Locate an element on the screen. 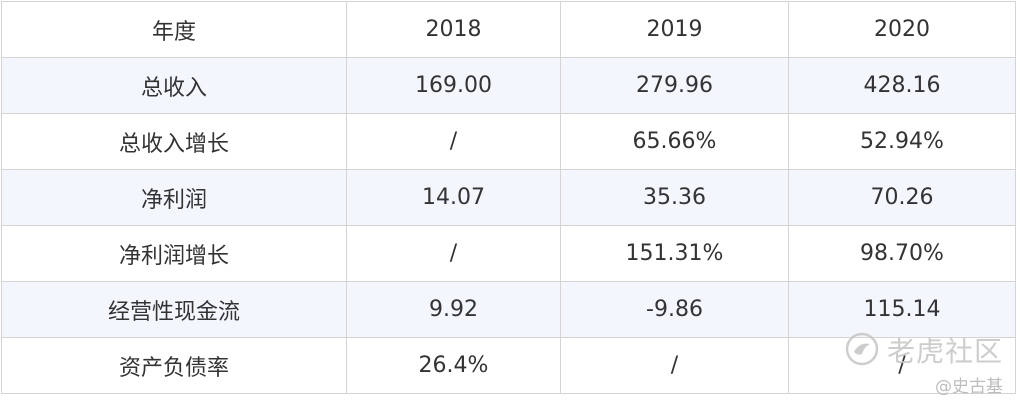 The height and width of the screenshot is (405, 1019). table-cell: 98.70% is located at coordinates (902, 253).